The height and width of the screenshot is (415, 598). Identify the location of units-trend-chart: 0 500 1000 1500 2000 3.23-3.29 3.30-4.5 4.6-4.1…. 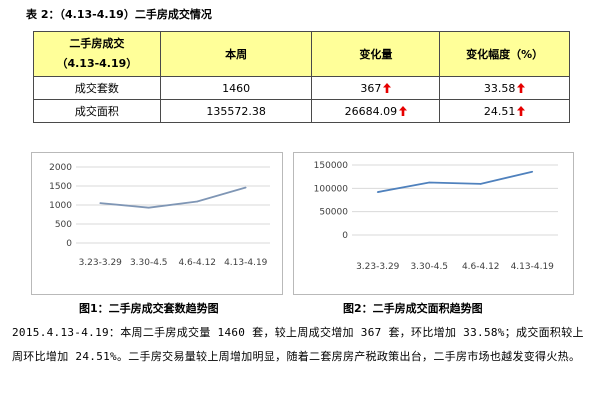
(157, 223).